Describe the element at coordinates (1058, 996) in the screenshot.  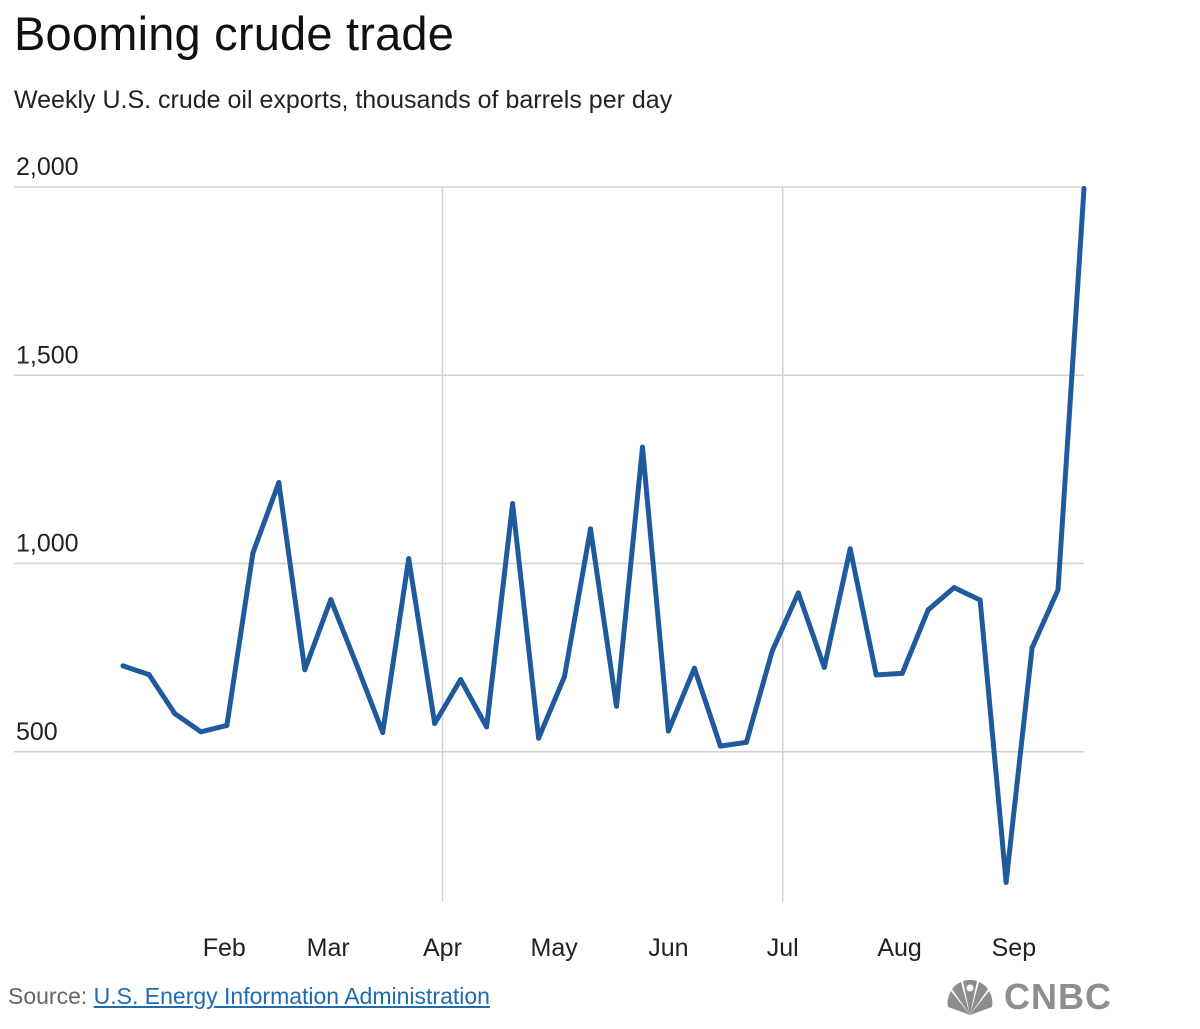
I see `logo-text: CNBC` at that location.